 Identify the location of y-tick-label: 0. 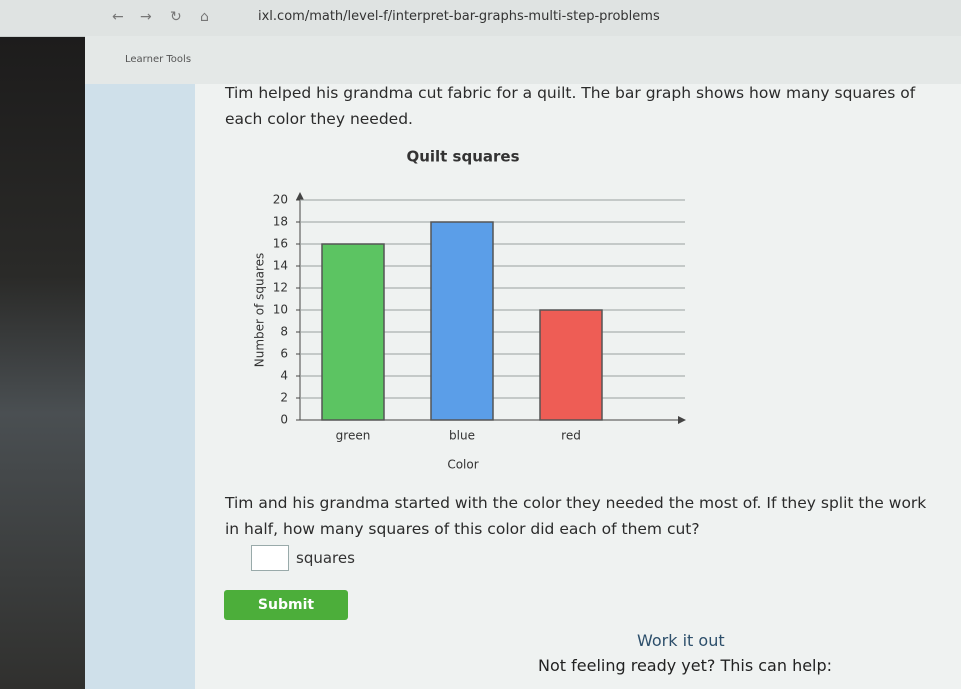
(284, 420).